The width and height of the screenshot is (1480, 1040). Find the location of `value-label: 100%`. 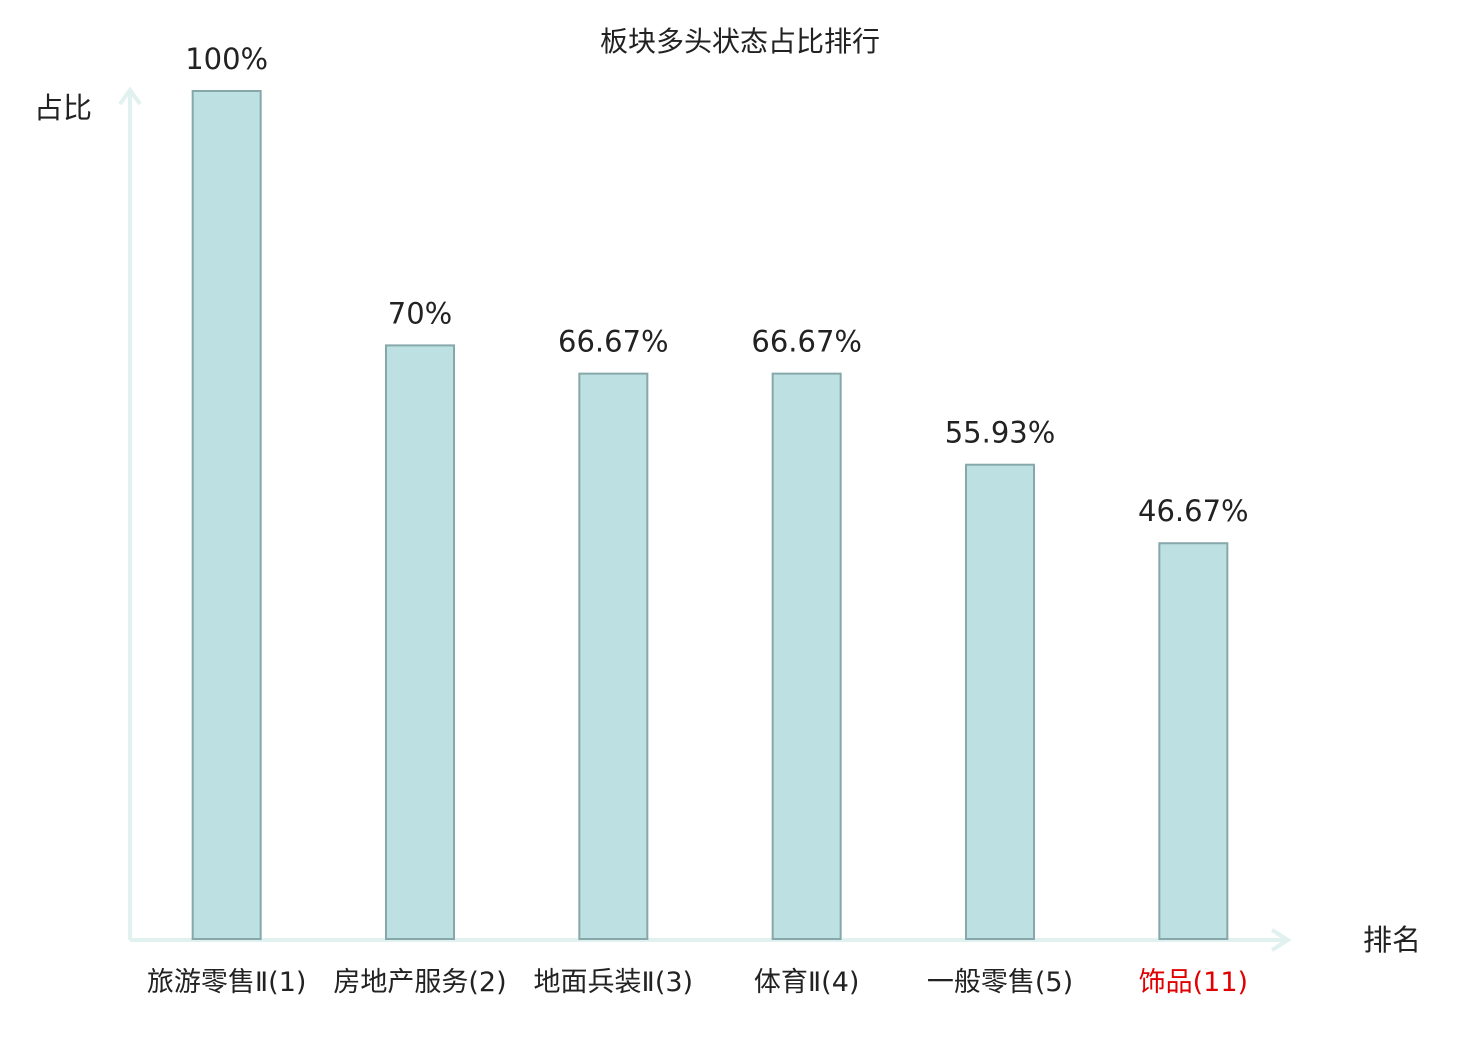

value-label: 100% is located at coordinates (226, 59).